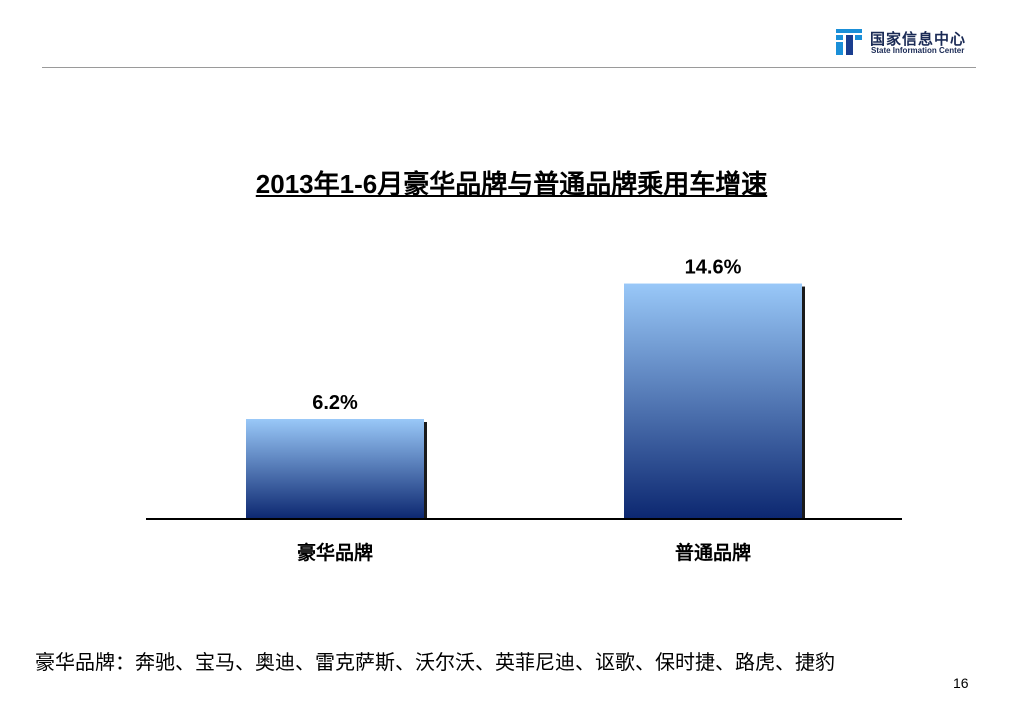 This screenshot has width=1023, height=708. What do you see at coordinates (509, 67) in the screenshot?
I see `header-divider` at bounding box center [509, 67].